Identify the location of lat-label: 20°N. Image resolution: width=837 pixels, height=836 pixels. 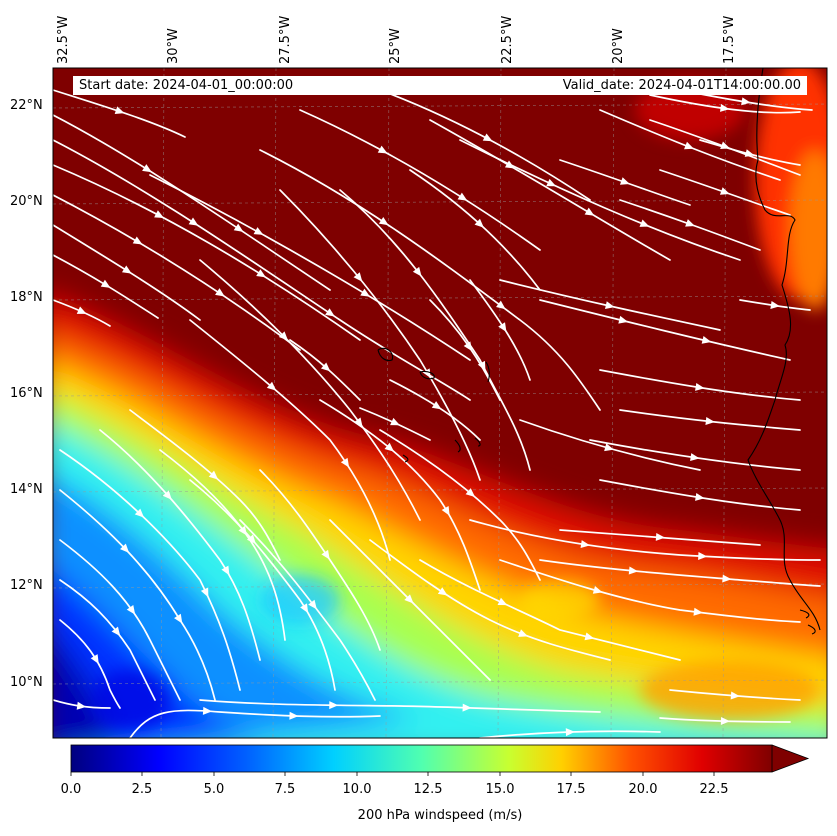
(26, 201).